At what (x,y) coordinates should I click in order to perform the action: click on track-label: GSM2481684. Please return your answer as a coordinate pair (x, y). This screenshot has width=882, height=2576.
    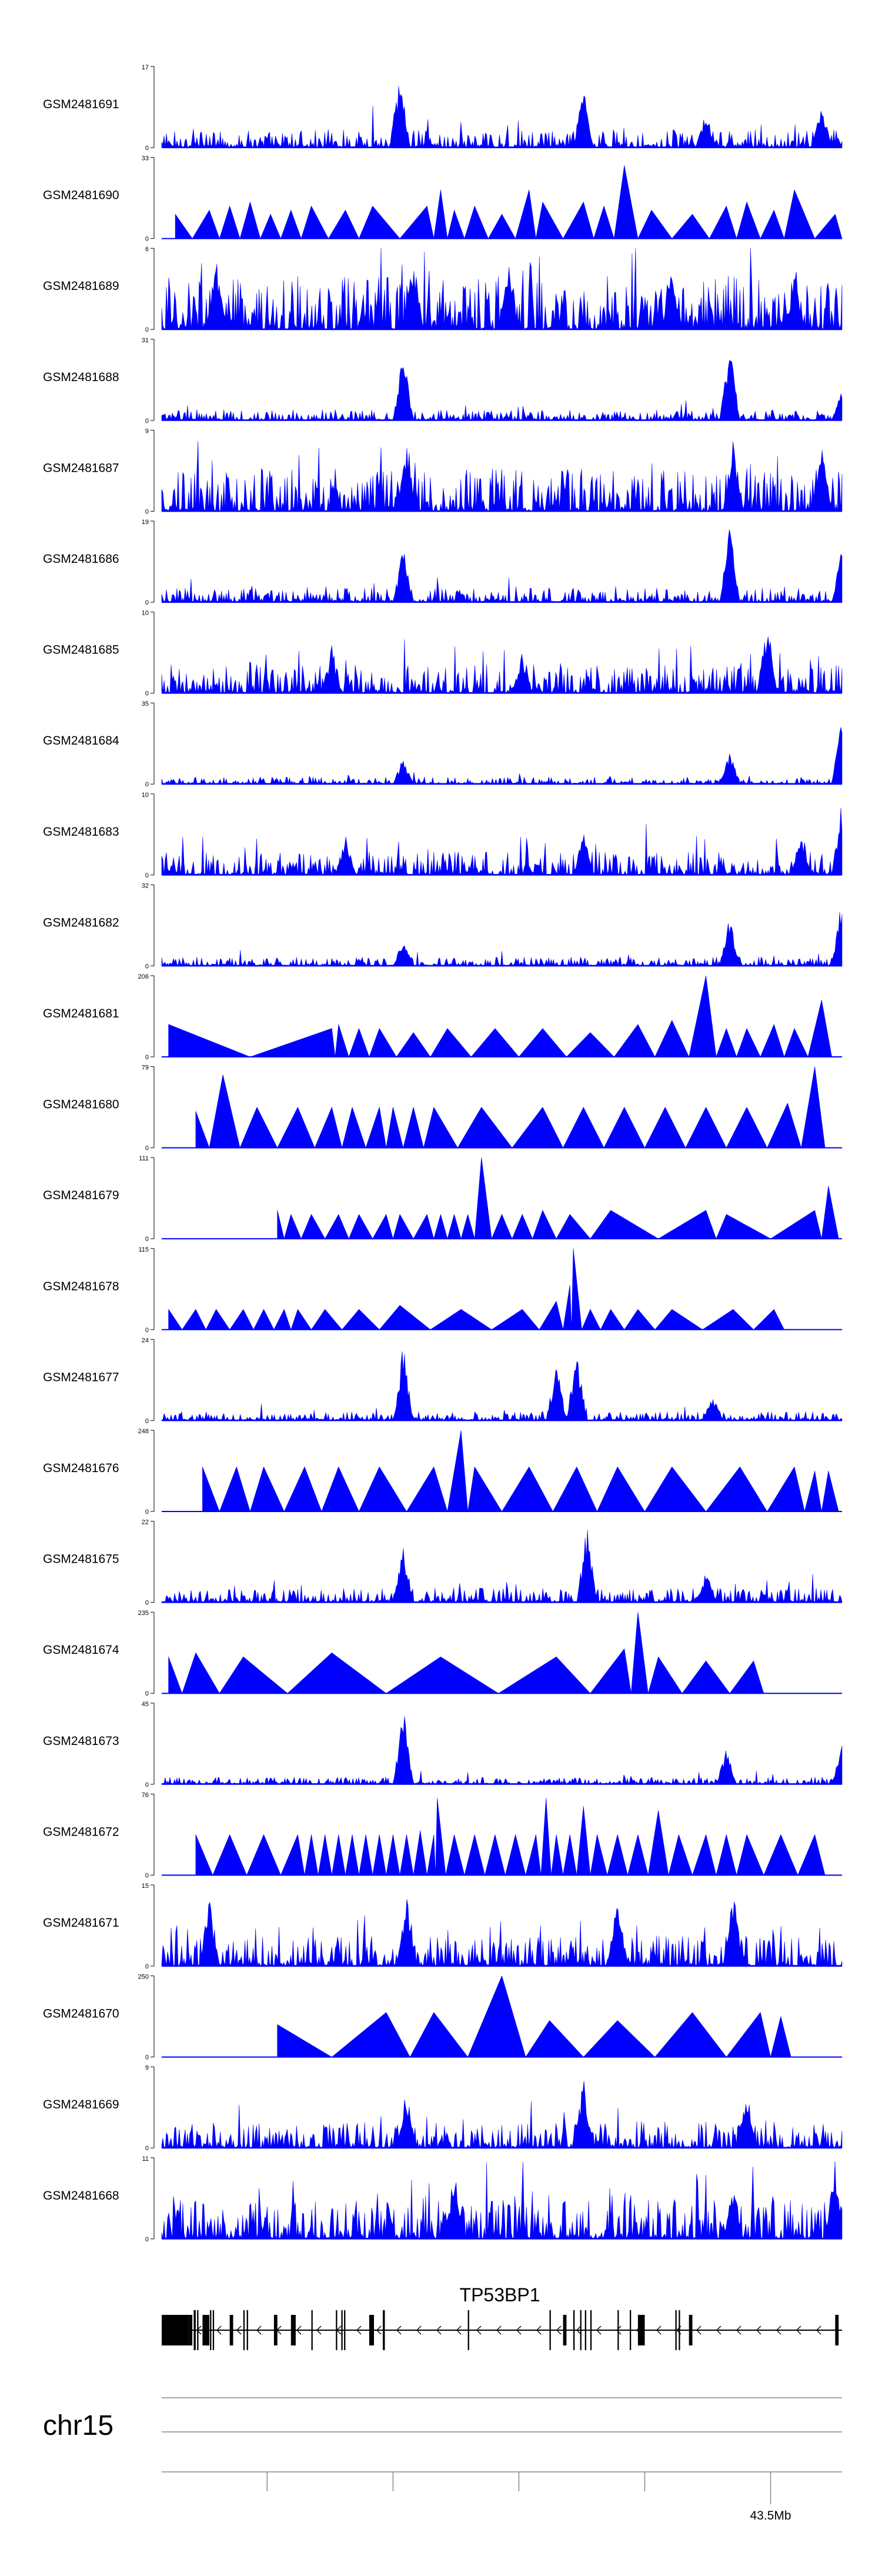
    Looking at the image, I should click on (81, 741).